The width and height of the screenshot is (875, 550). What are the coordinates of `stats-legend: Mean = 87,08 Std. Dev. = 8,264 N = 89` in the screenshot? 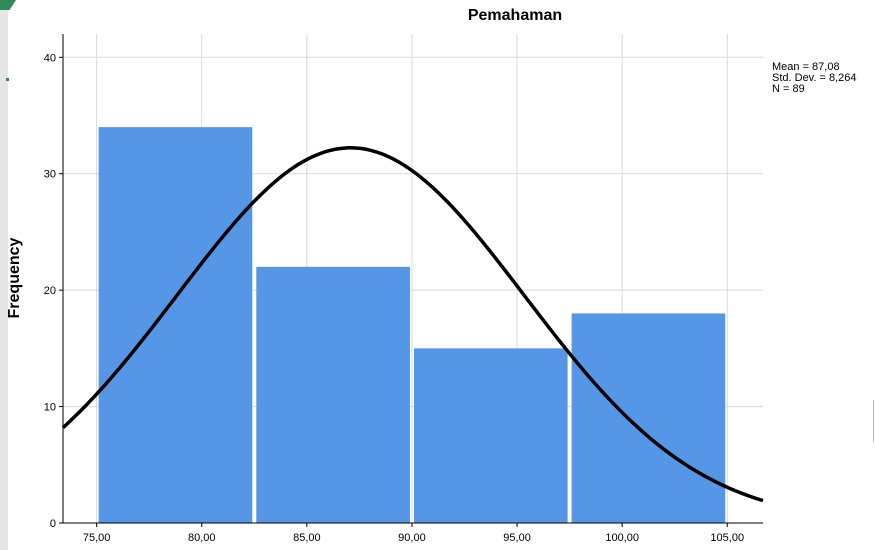 It's located at (814, 78).